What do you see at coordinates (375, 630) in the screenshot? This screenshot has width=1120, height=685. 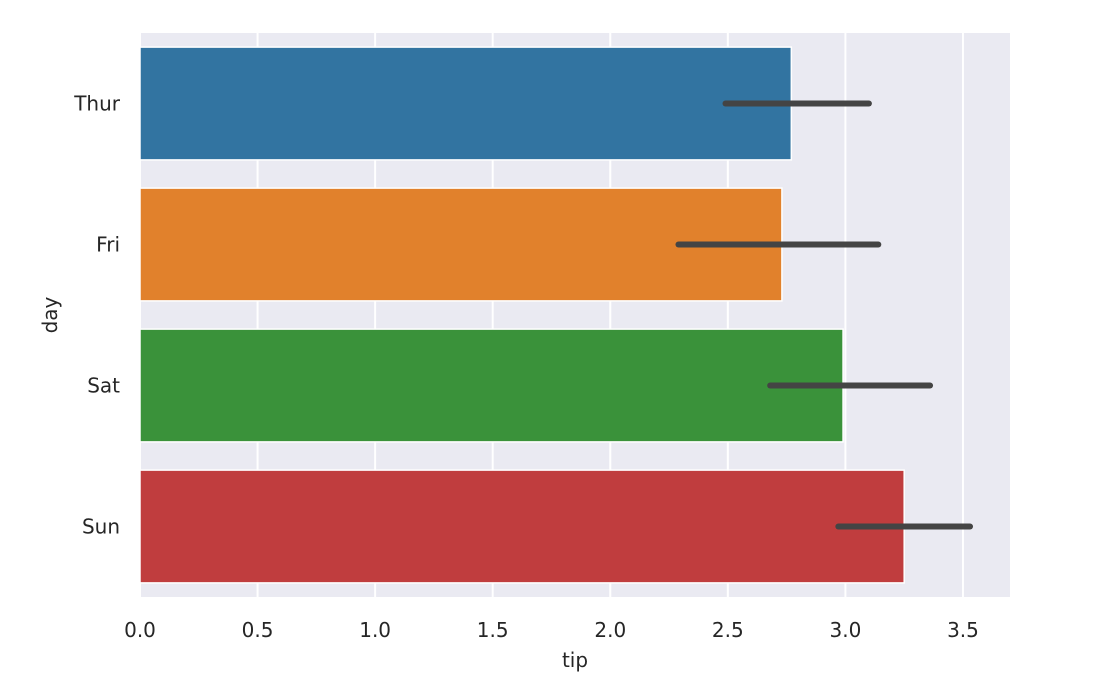 I see `x-tick-label: 1.0` at bounding box center [375, 630].